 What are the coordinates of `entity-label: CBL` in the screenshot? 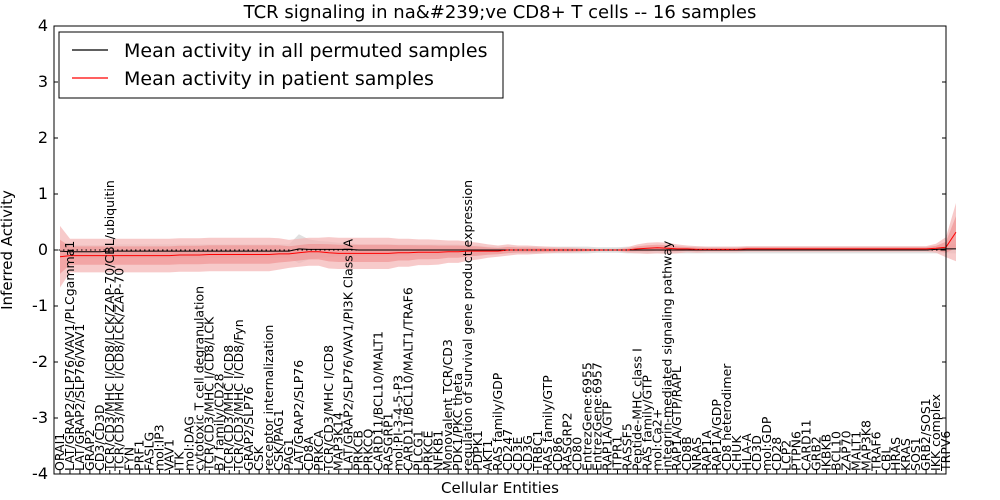 It's located at (885, 459).